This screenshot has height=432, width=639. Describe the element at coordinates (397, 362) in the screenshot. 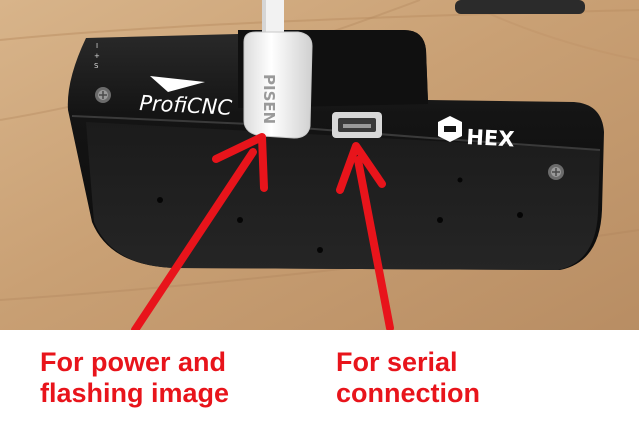

I see `caption-serial-line1: For serial` at that location.